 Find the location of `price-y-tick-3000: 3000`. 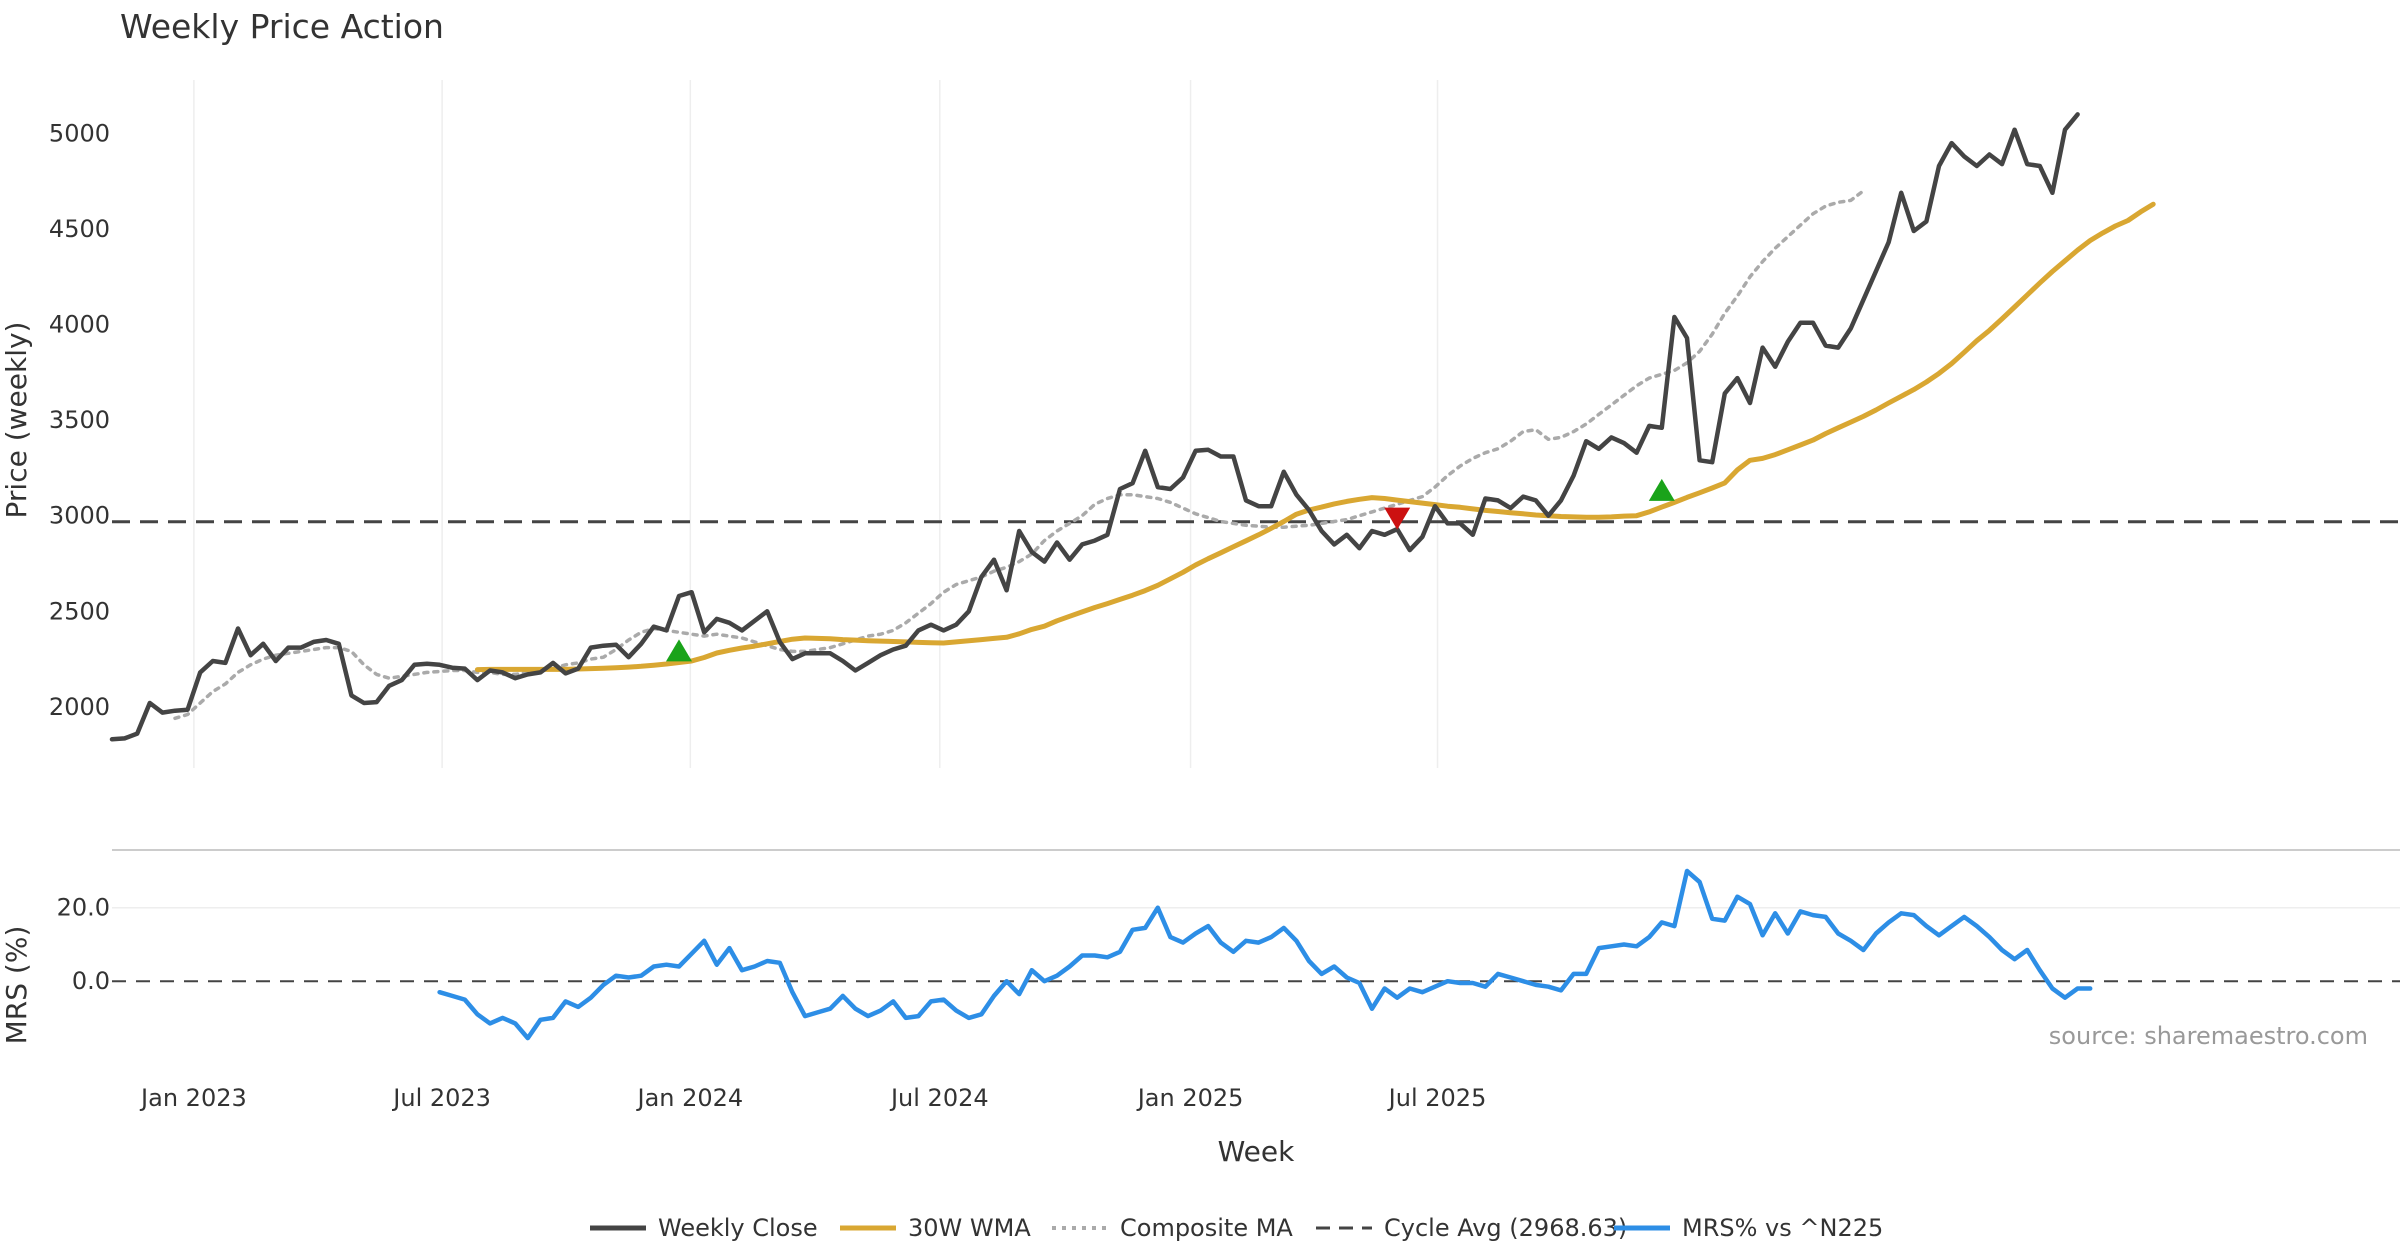

price-y-tick-3000: 3000 is located at coordinates (79, 516).